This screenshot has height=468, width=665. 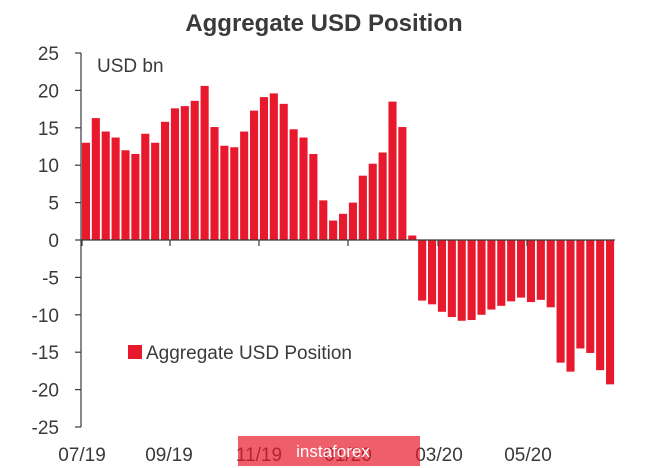 I want to click on y-tick-label: 15, so click(x=48, y=129).